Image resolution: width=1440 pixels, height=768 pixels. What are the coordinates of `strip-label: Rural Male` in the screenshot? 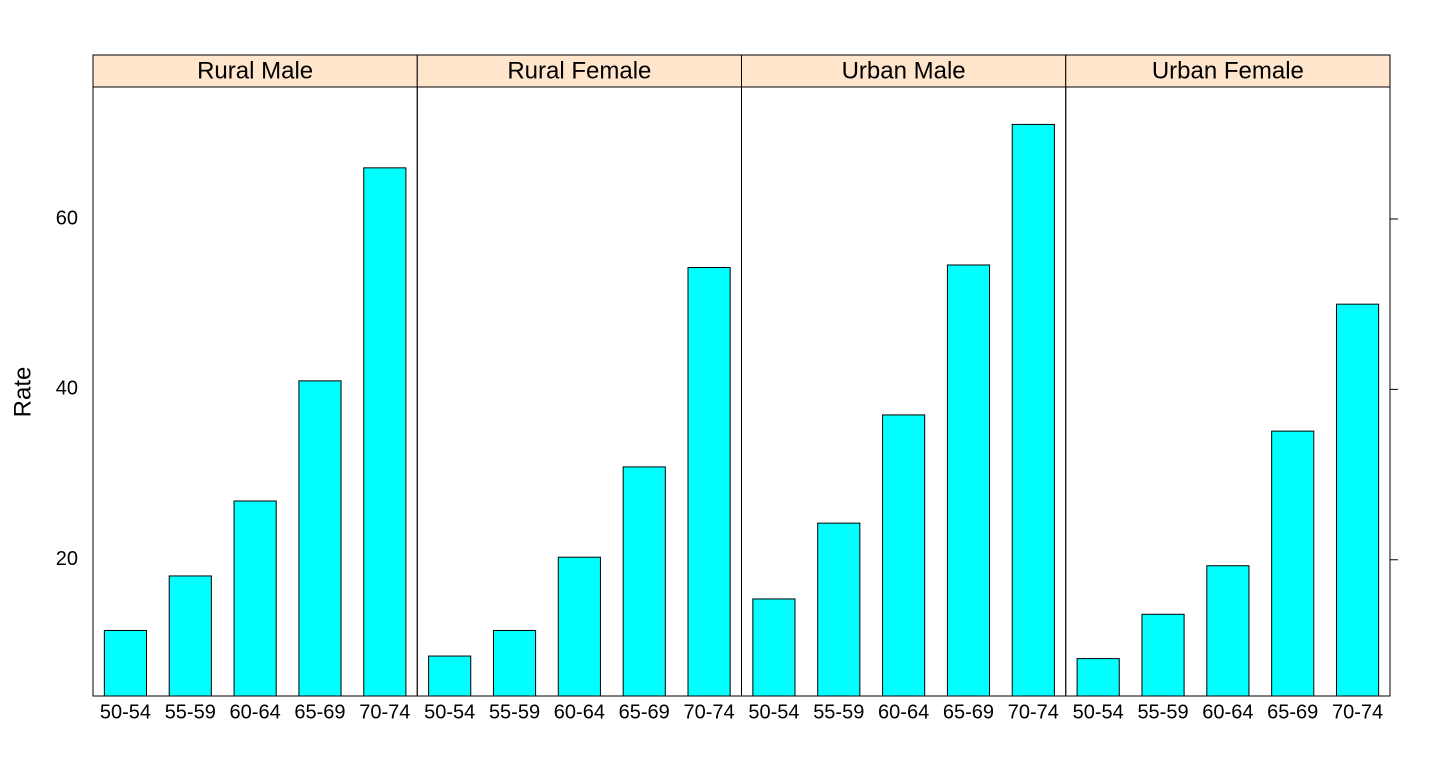 It's located at (255, 70).